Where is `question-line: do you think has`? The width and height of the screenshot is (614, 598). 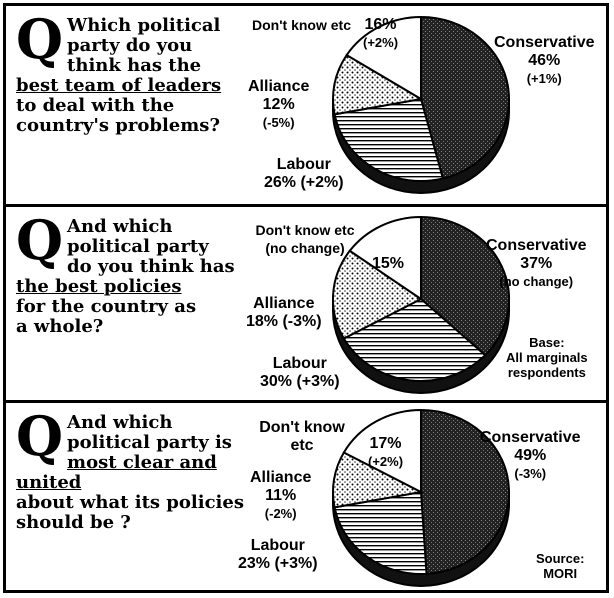
question-line: do you think has is located at coordinates (151, 266).